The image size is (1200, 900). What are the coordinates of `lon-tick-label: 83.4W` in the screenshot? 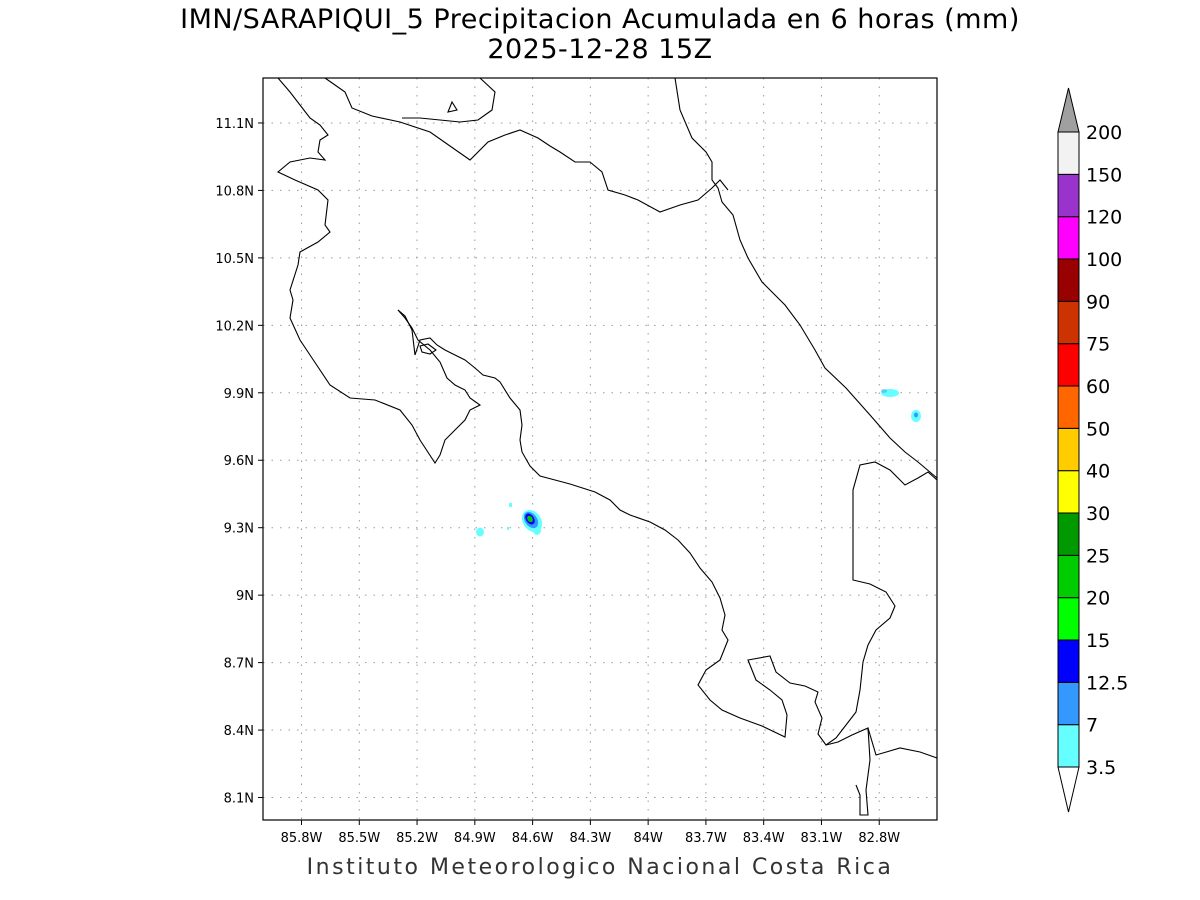 It's located at (764, 838).